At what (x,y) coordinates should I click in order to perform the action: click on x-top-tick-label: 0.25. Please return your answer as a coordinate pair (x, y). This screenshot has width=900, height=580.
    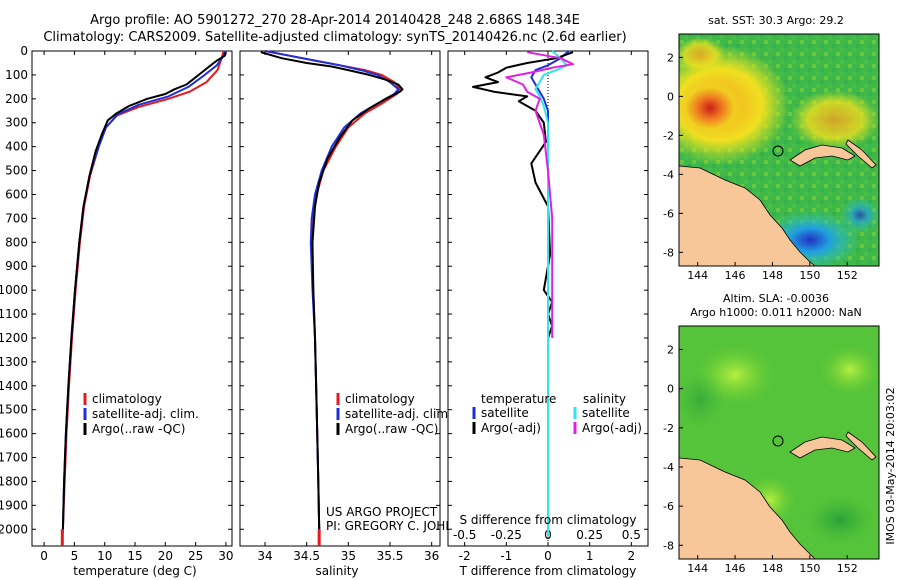
    Looking at the image, I should click on (589, 535).